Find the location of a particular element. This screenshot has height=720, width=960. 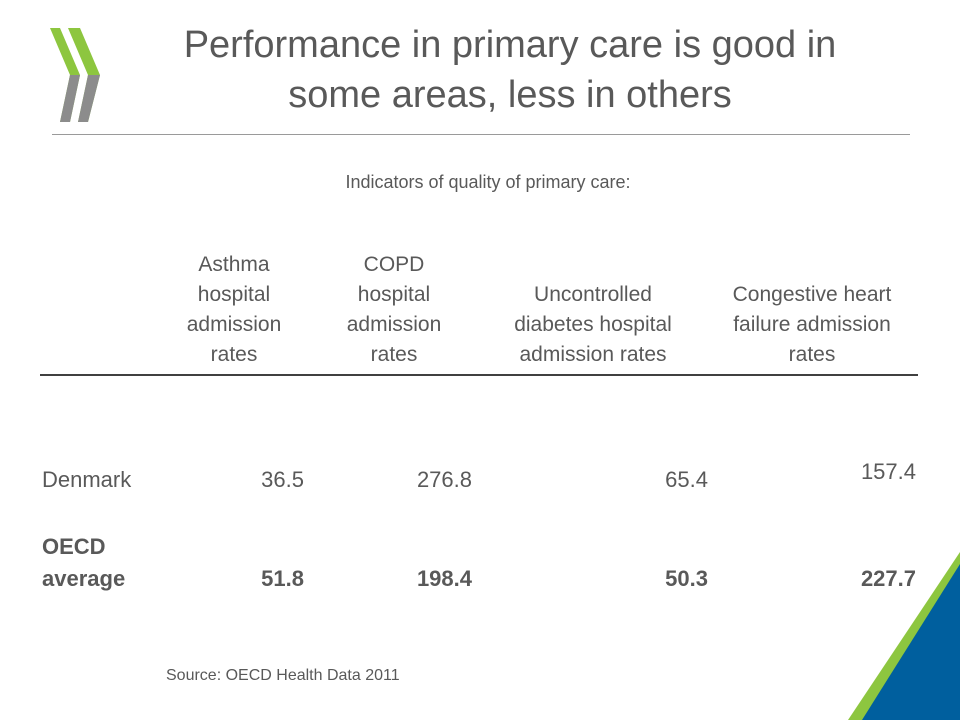

header-line: COPD is located at coordinates (394, 264).